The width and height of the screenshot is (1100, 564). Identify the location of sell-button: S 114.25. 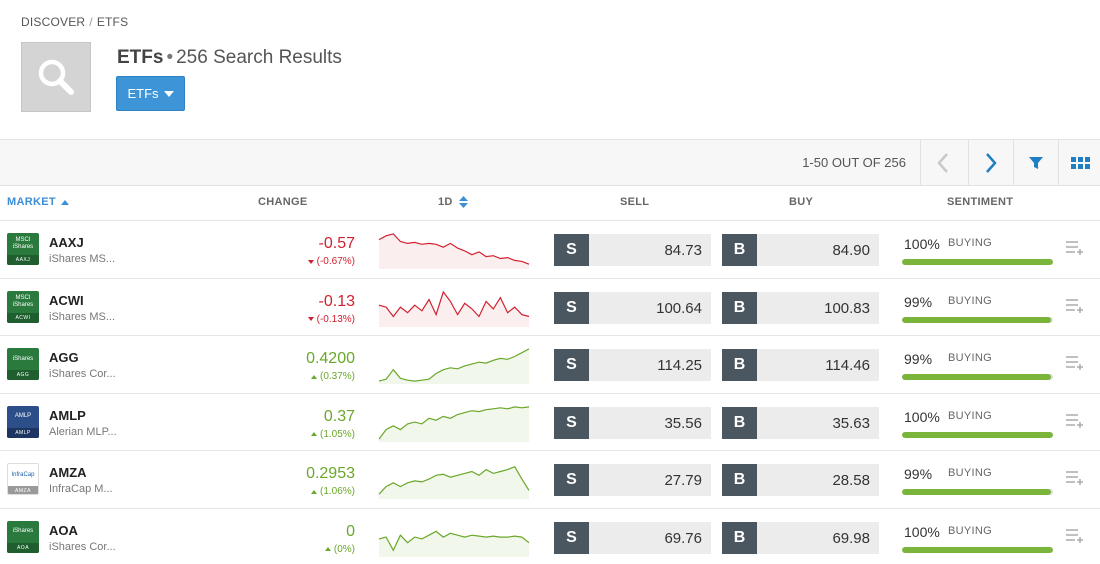
(632, 365).